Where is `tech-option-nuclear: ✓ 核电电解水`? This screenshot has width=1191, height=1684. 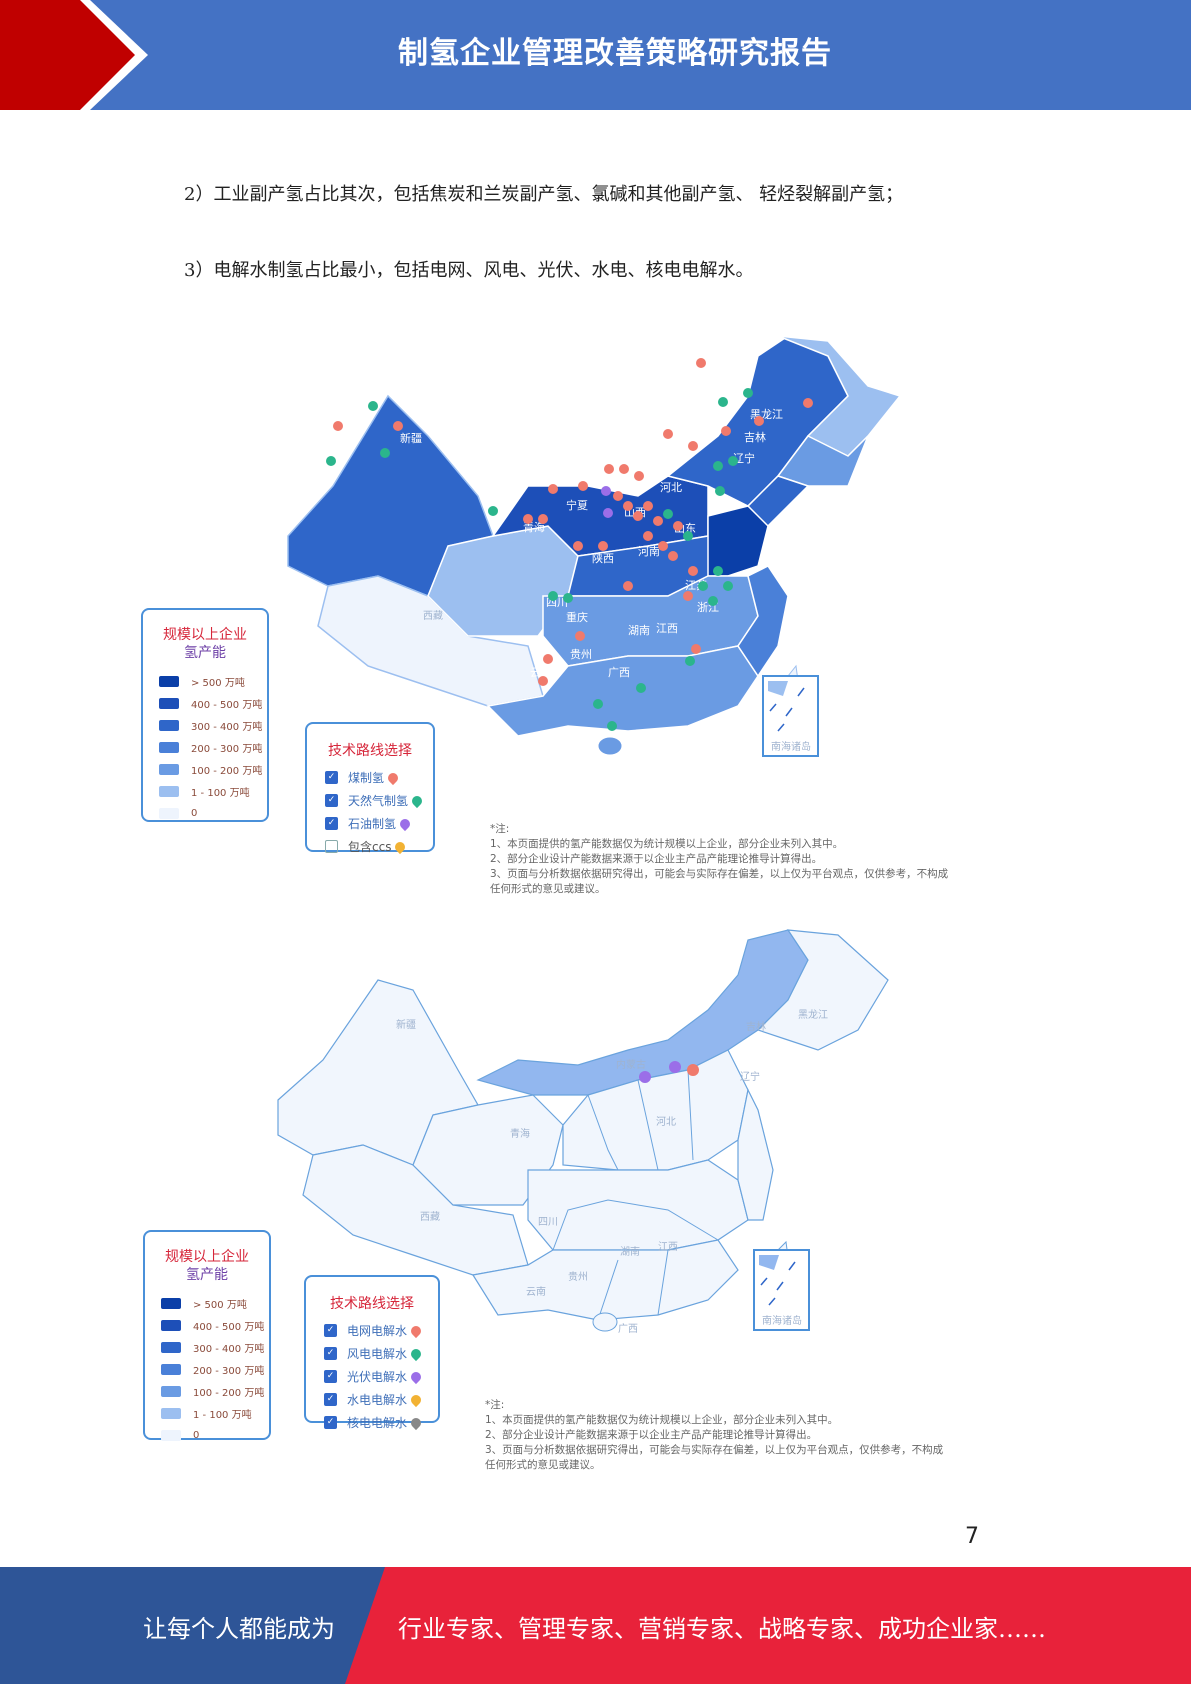
tech-option-nuclear: ✓ 核电电解水 is located at coordinates (372, 1422).